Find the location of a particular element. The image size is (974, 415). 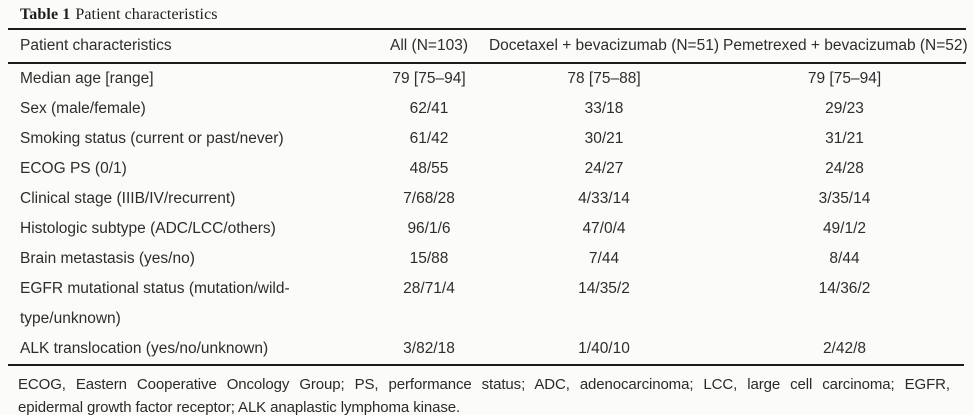

cell-all: 7/68/28 is located at coordinates (429, 198).